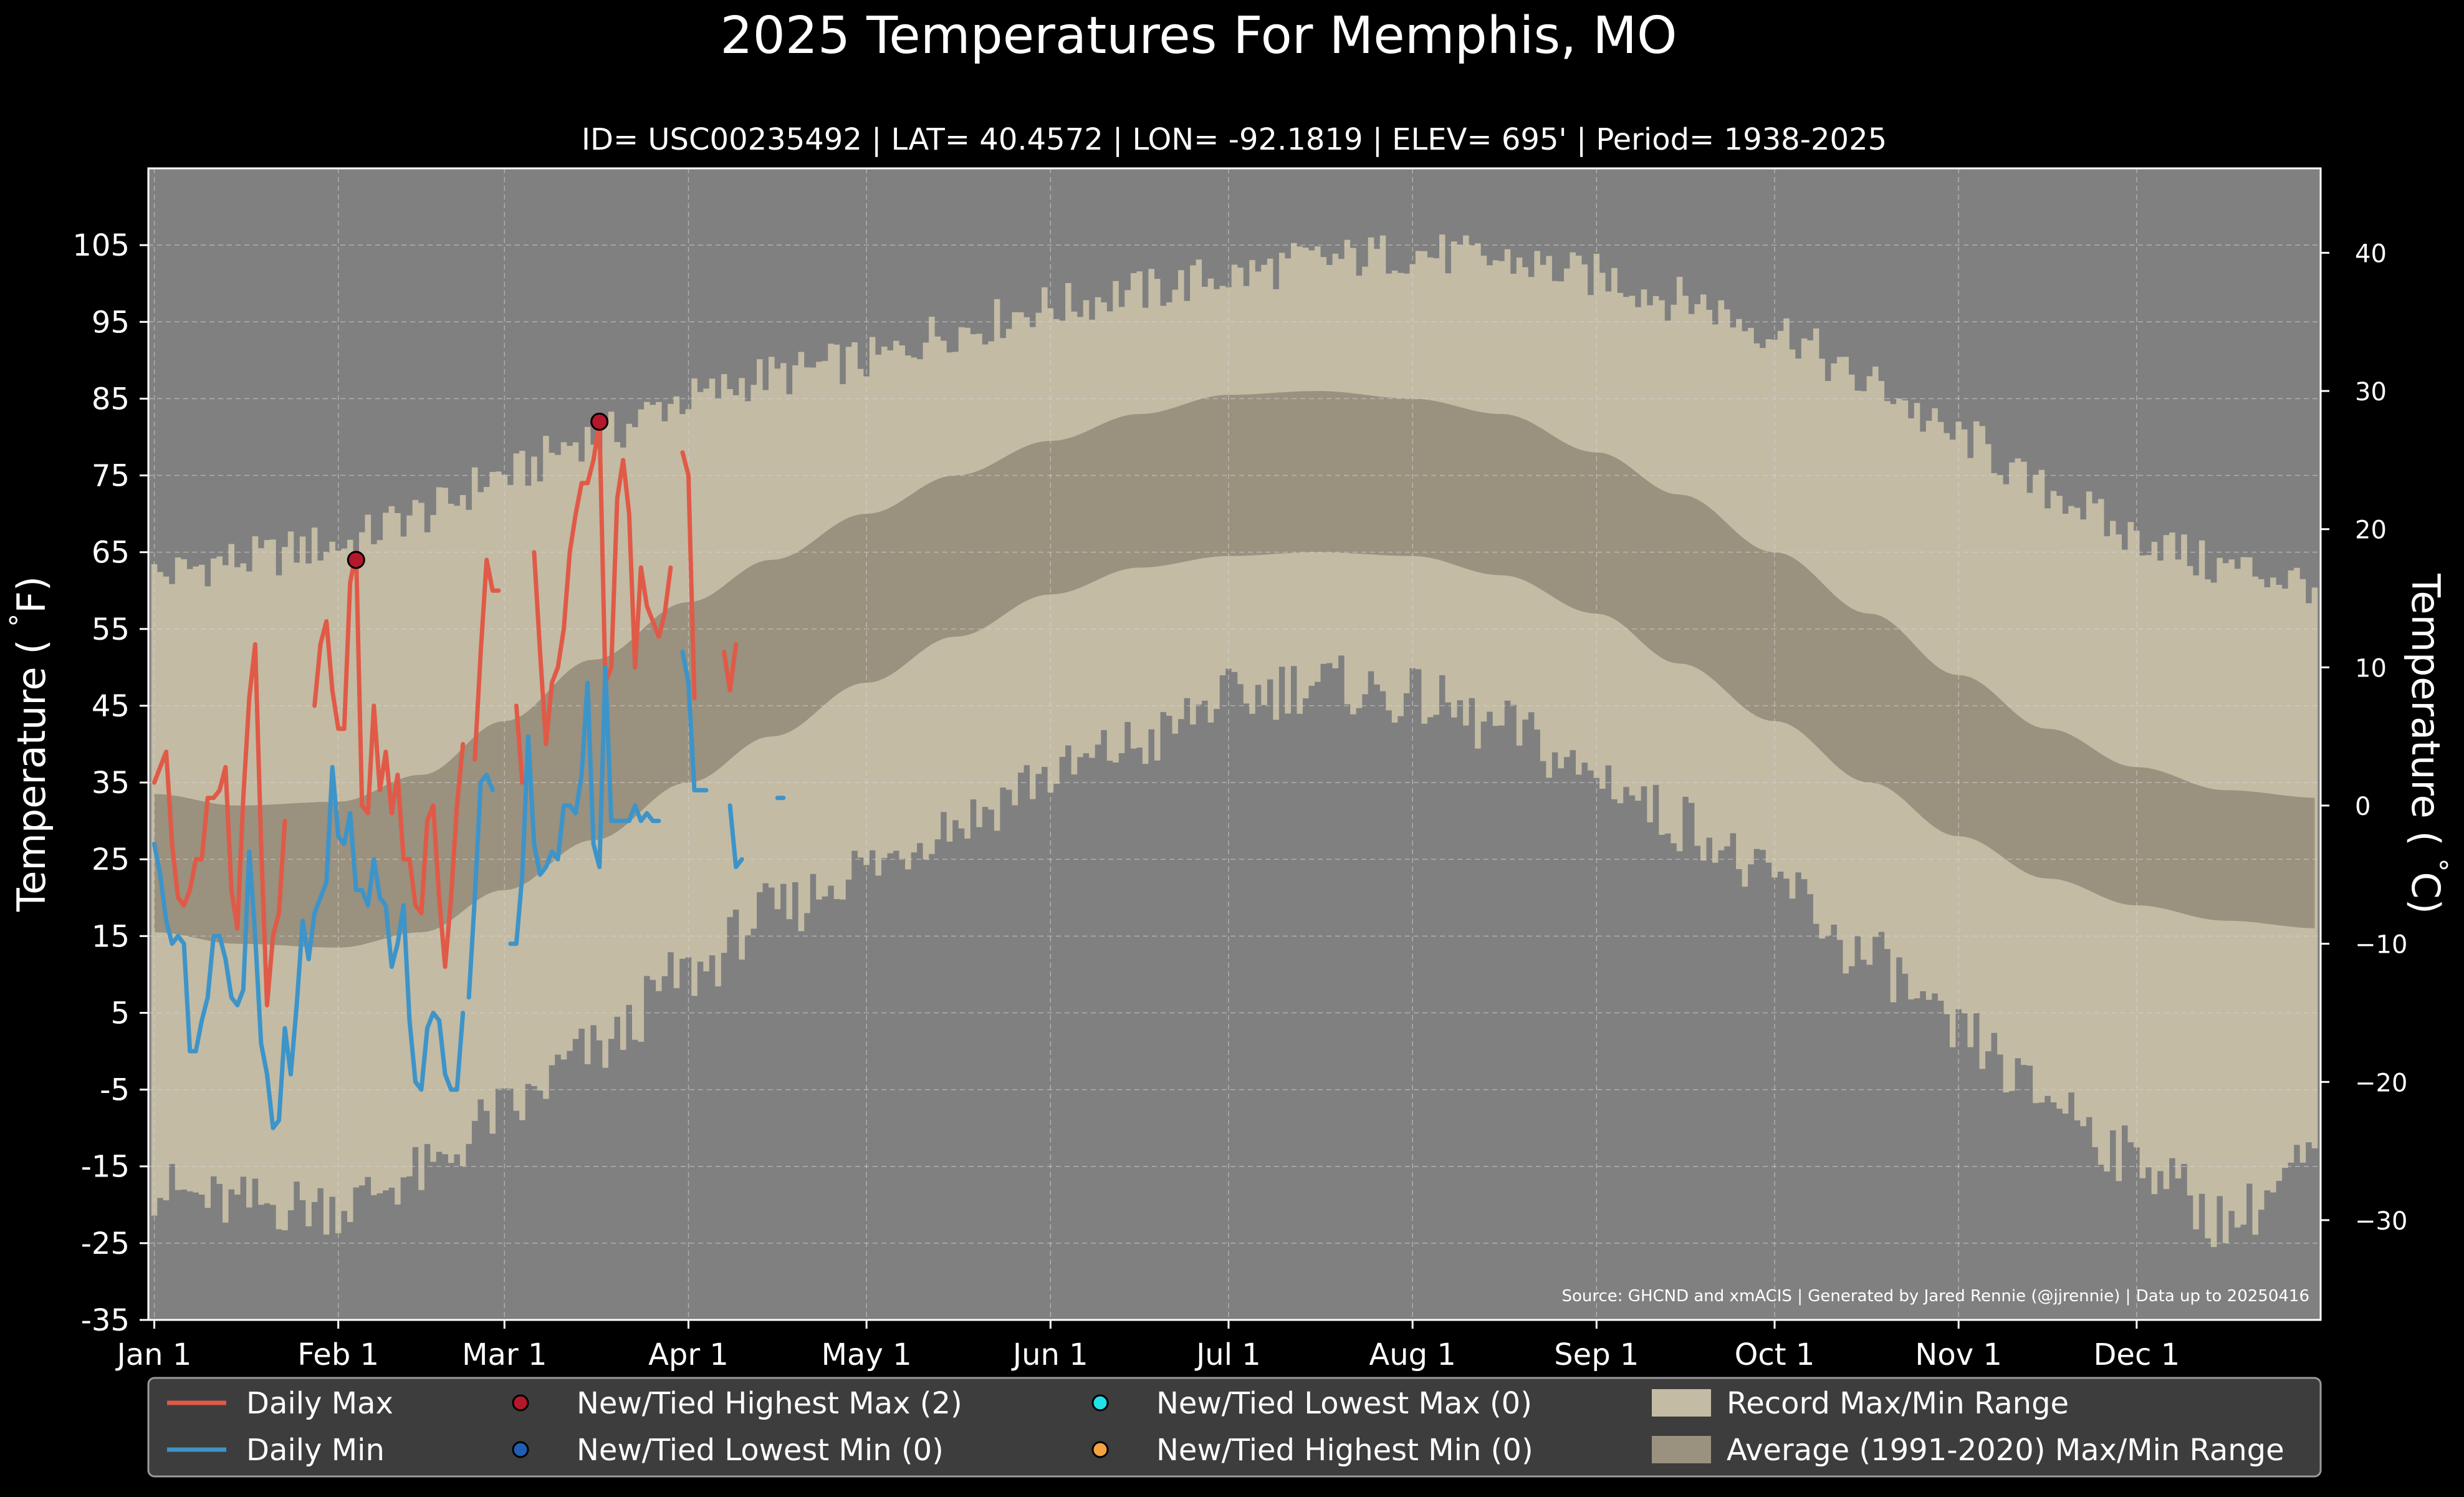 This screenshot has width=2464, height=1497. Describe the element at coordinates (1681, 1403) in the screenshot. I see `legend-patch-record-max-min-range` at that location.